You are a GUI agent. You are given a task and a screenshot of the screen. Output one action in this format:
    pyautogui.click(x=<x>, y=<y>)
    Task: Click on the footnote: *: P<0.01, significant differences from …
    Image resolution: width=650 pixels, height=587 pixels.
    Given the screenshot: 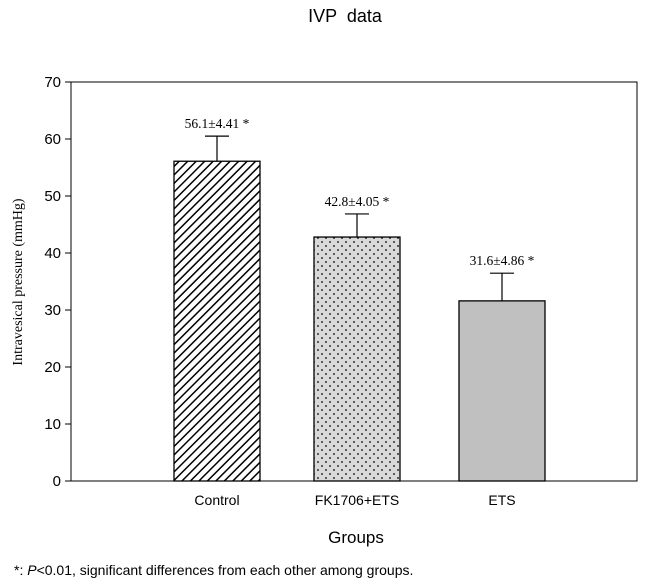 What is the action you would take?
    pyautogui.click(x=213, y=570)
    